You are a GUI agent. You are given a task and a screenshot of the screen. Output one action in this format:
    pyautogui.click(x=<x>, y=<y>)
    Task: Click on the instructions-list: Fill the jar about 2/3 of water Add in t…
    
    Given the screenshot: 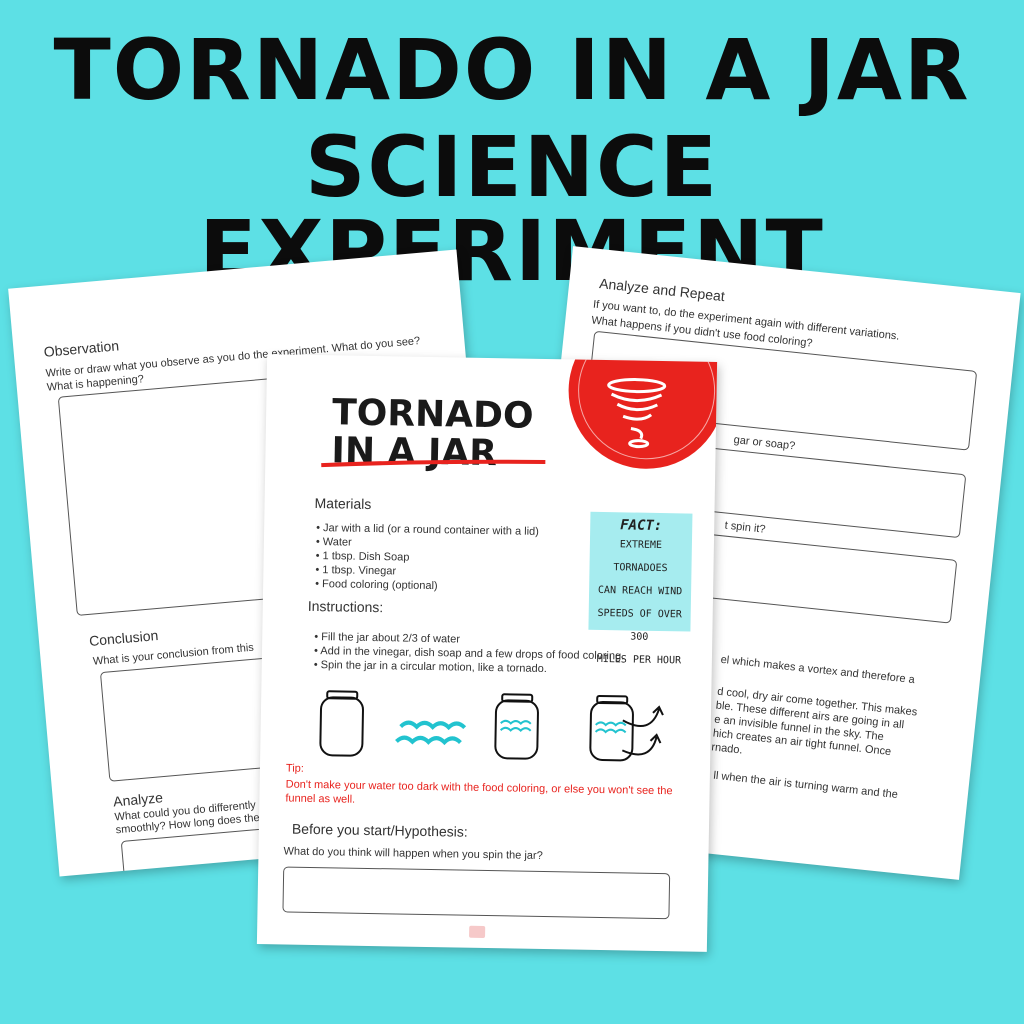 What is the action you would take?
    pyautogui.click(x=469, y=653)
    